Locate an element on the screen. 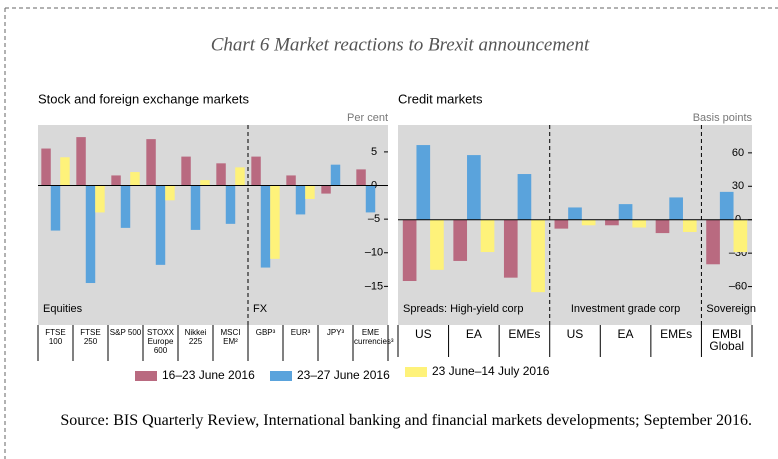 The image size is (778, 459). x-tick-label: MSCI EM² is located at coordinates (230, 337).